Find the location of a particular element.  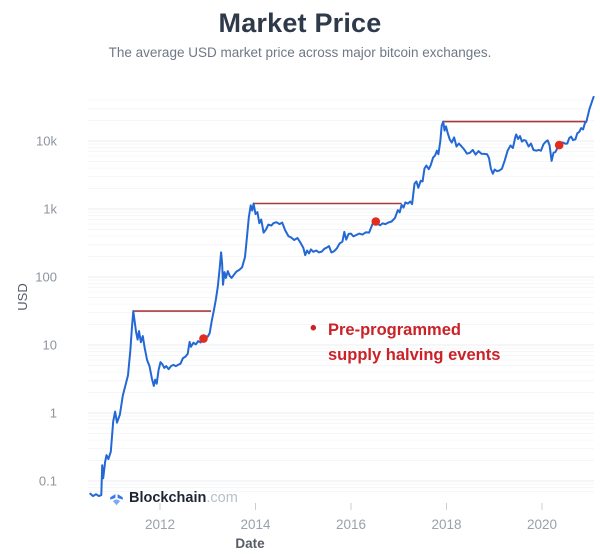

x-tick-label-2020: 2020 is located at coordinates (542, 524).